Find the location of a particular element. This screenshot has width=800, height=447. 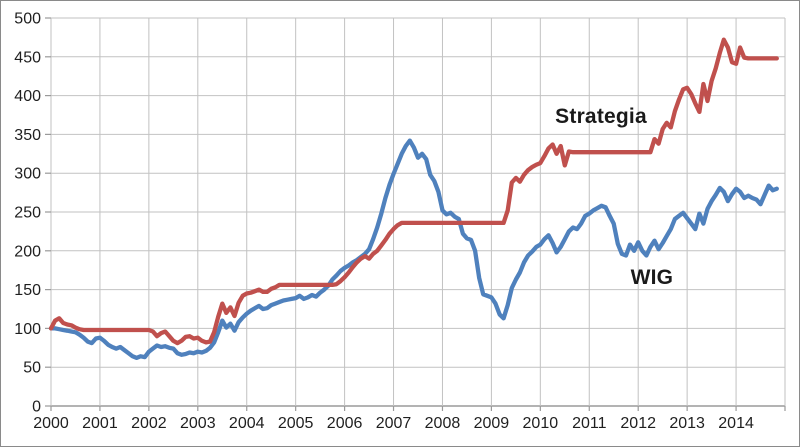

x-tick-label: 2001 is located at coordinates (100, 423).